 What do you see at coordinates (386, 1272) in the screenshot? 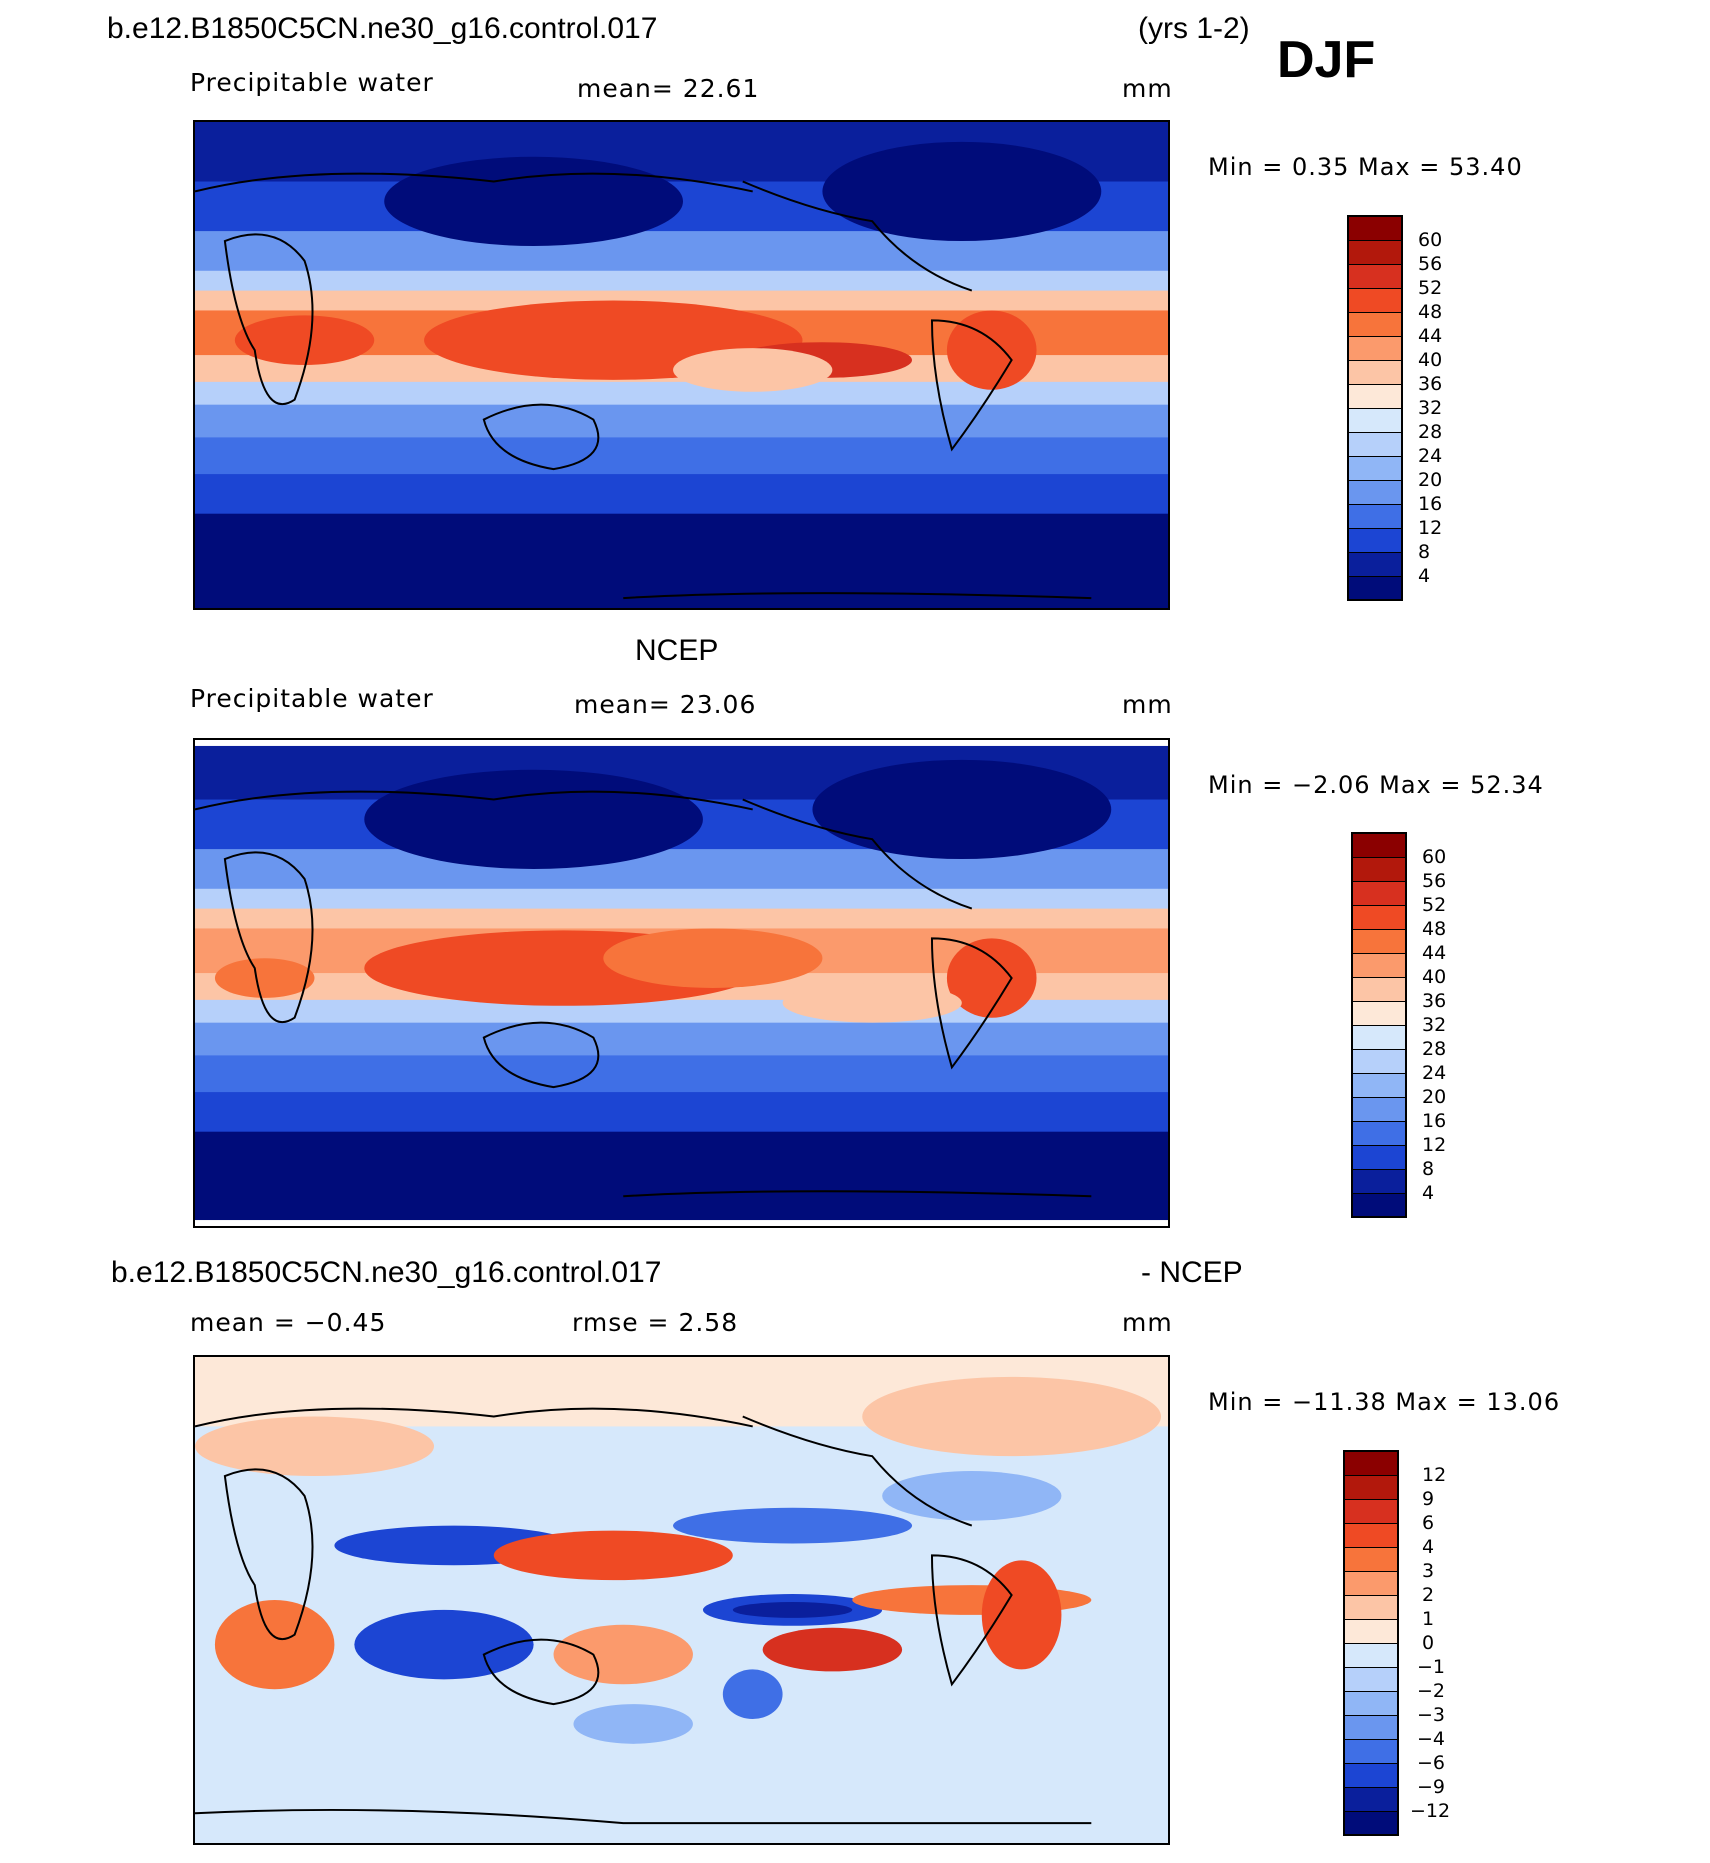
I see `panel3-title-left: b.e12.B1850C5CN.ne30_g16.control.017` at bounding box center [386, 1272].